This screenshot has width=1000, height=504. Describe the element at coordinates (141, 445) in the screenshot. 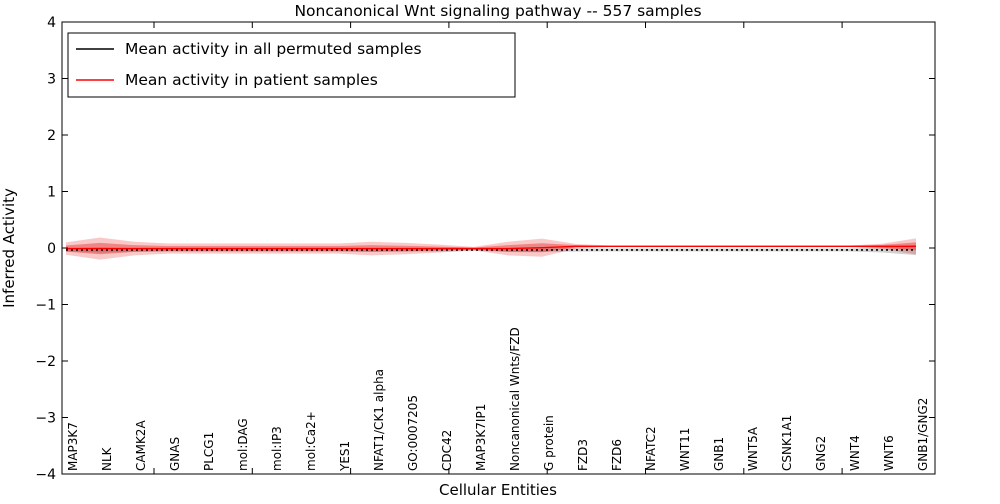

I see `x-category-label: CAMK2A` at that location.